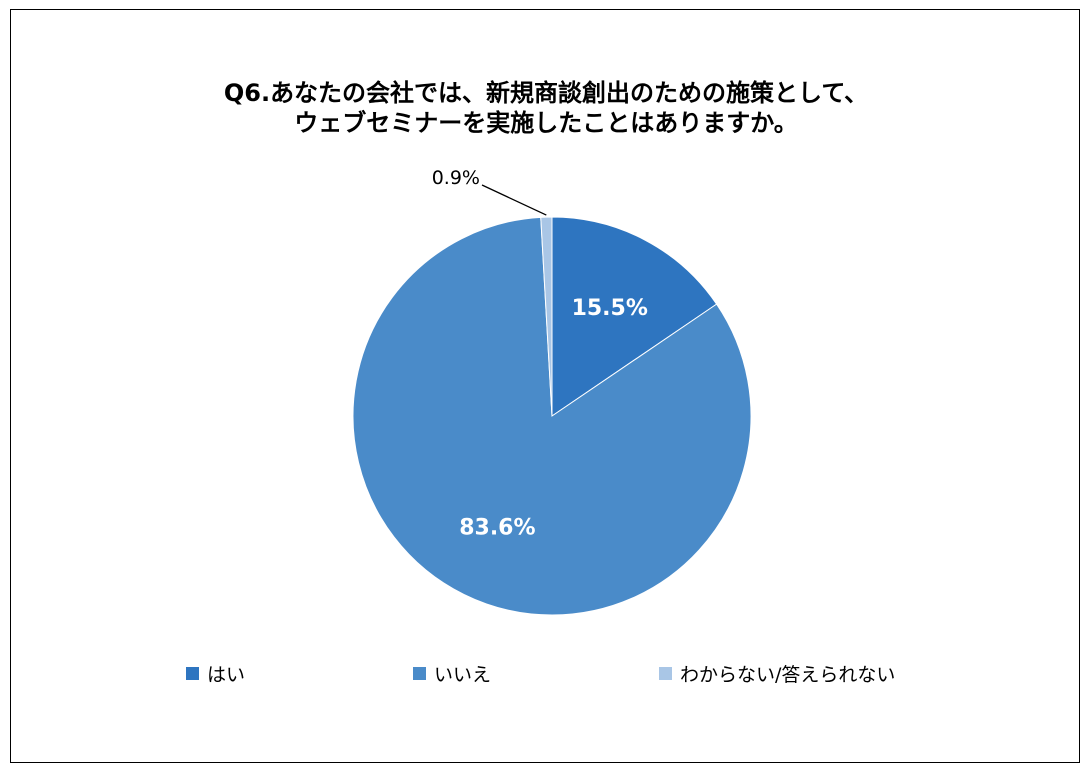  I want to click on legend-item-yes: はい, so click(215, 673).